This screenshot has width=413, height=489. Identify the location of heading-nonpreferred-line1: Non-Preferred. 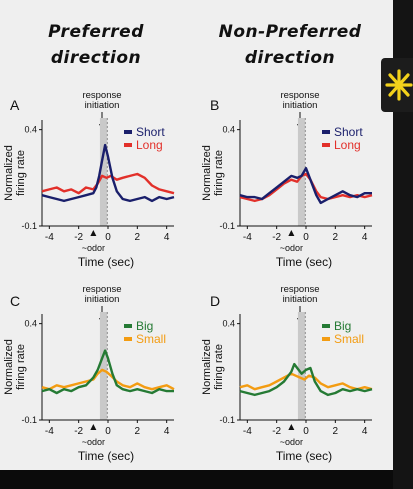
(290, 32).